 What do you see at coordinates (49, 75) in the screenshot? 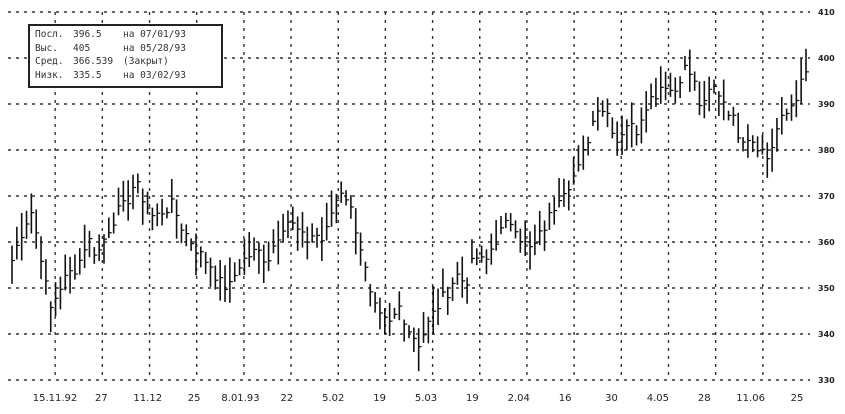
I see `stats-label: Низк.` at bounding box center [49, 75].